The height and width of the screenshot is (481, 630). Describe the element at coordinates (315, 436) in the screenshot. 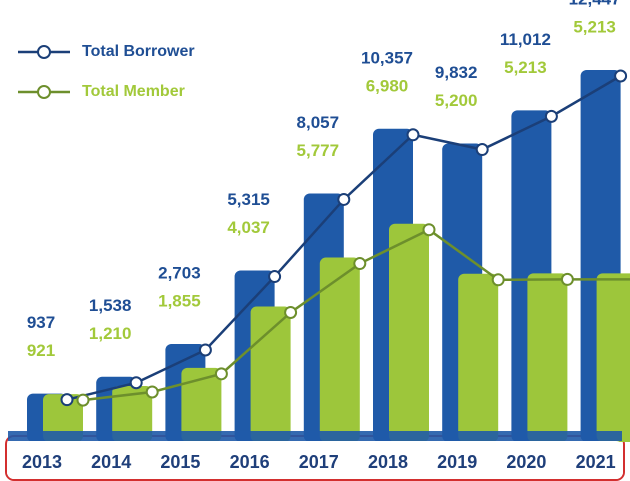

I see `bar-base-strip` at that location.